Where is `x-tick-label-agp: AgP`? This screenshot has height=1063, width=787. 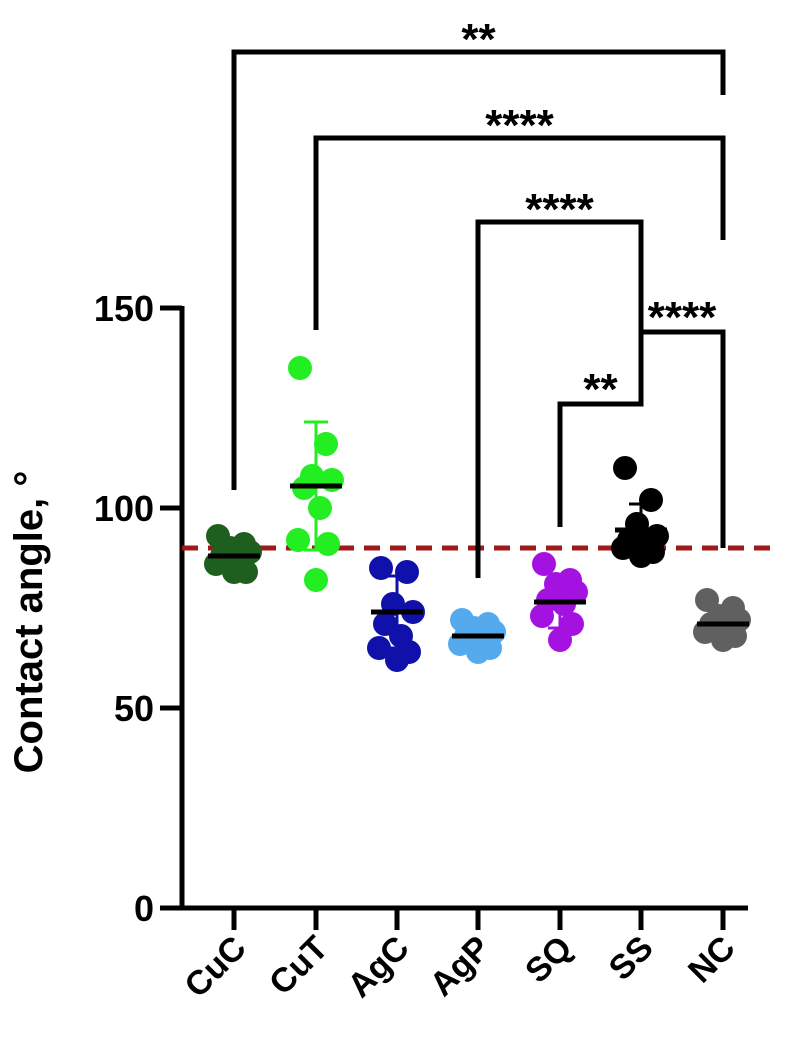
x-tick-label-agp: AgP is located at coordinates (460, 966).